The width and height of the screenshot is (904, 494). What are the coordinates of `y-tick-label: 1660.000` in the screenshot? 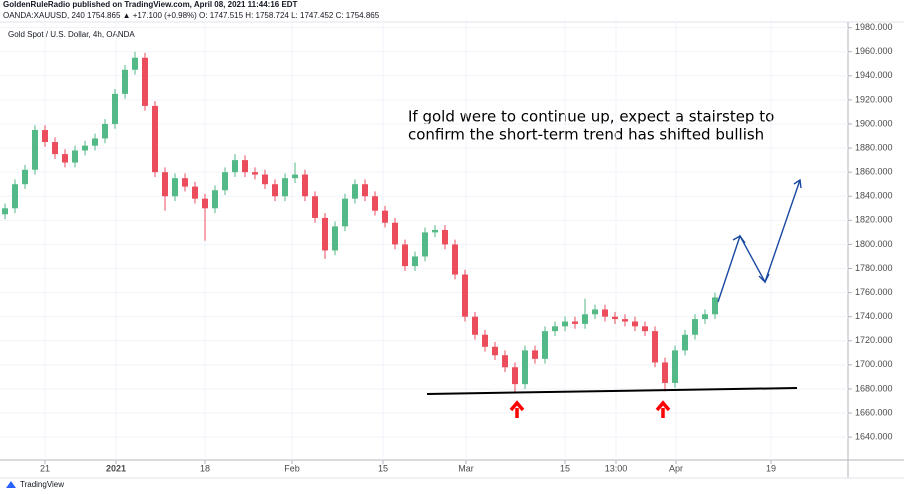 It's located at (874, 412).